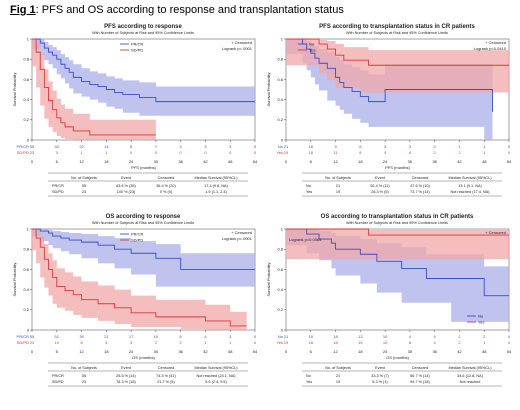 This screenshot has height=410, width=520. I want to click on at-risk-count: 21, so click(286, 336).